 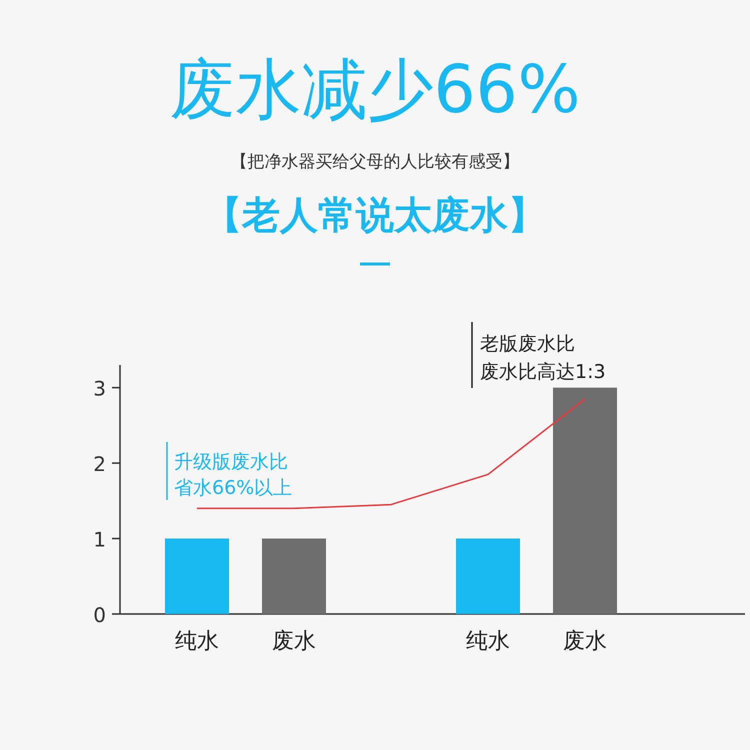 I want to click on annotation: 省水66%以上, so click(x=233, y=488).